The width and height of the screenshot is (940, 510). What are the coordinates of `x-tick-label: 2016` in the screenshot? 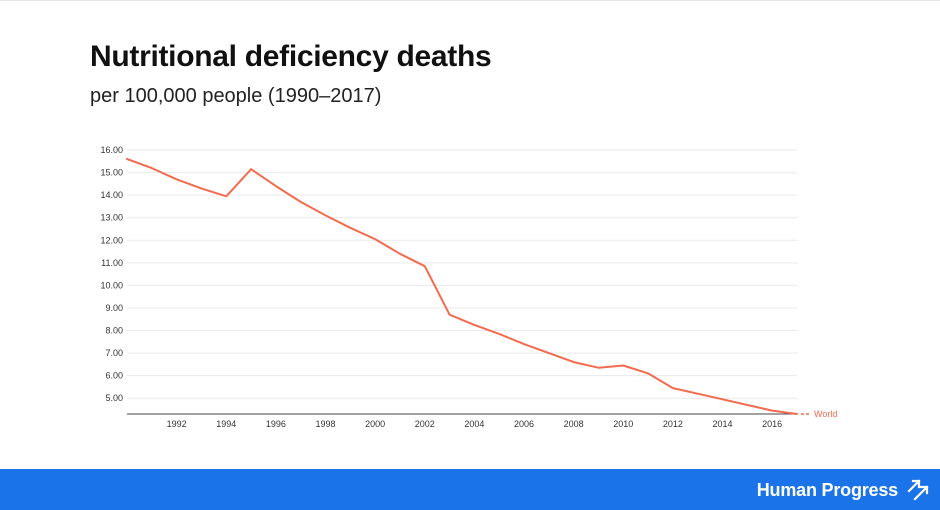 It's located at (772, 424).